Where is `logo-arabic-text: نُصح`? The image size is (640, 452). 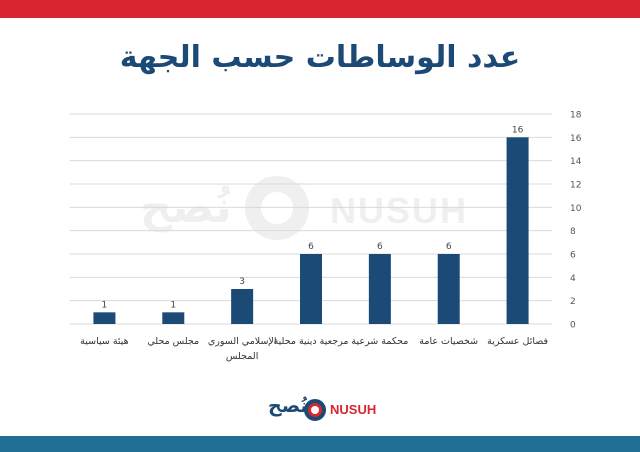
logo-arabic-text: نُصح is located at coordinates (288, 406).